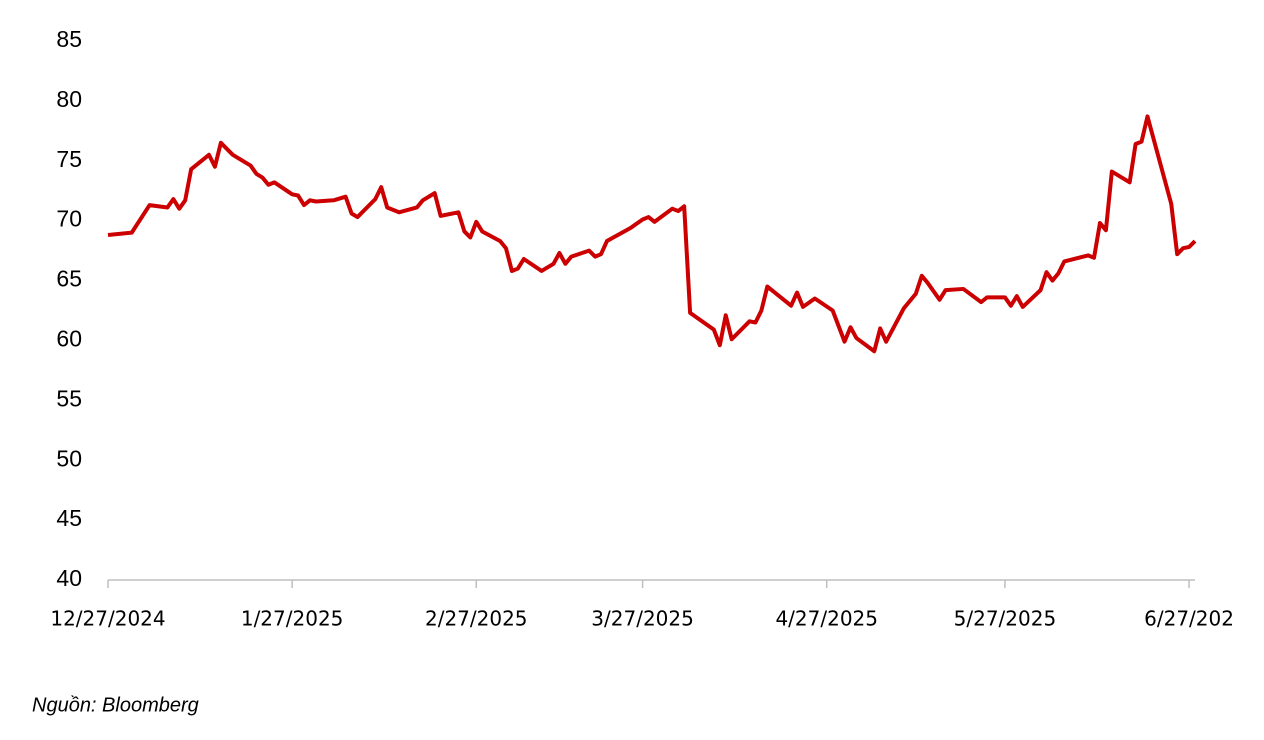  I want to click on y-tick-label: 50, so click(69, 458).